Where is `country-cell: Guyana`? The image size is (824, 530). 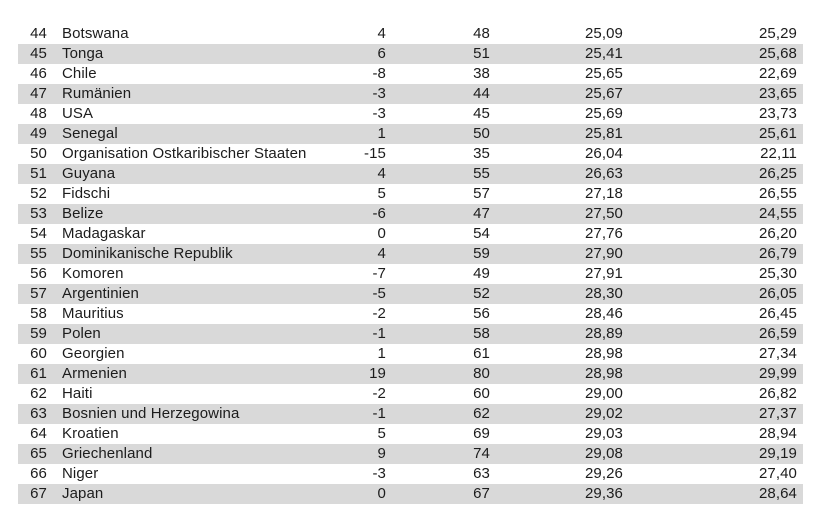 country-cell: Guyana is located at coordinates (89, 173).